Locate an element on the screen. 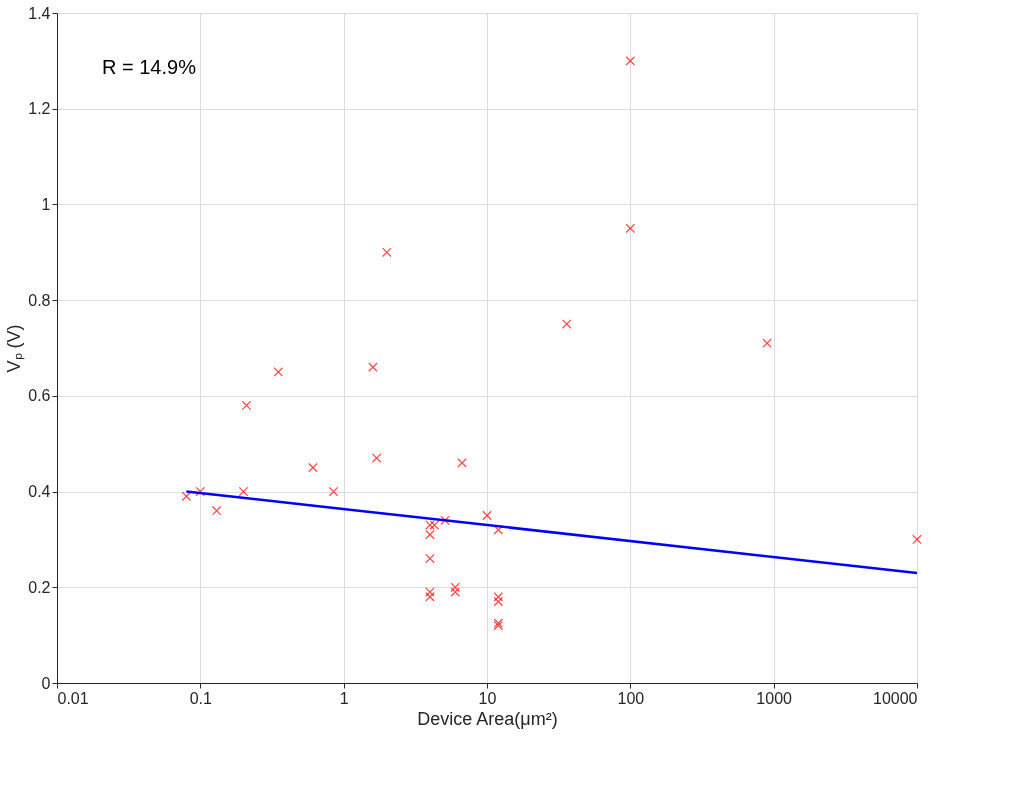 Image resolution: width=1023 pixels, height=798 pixels. y-tick-label: 1.2 is located at coordinates (39, 109).